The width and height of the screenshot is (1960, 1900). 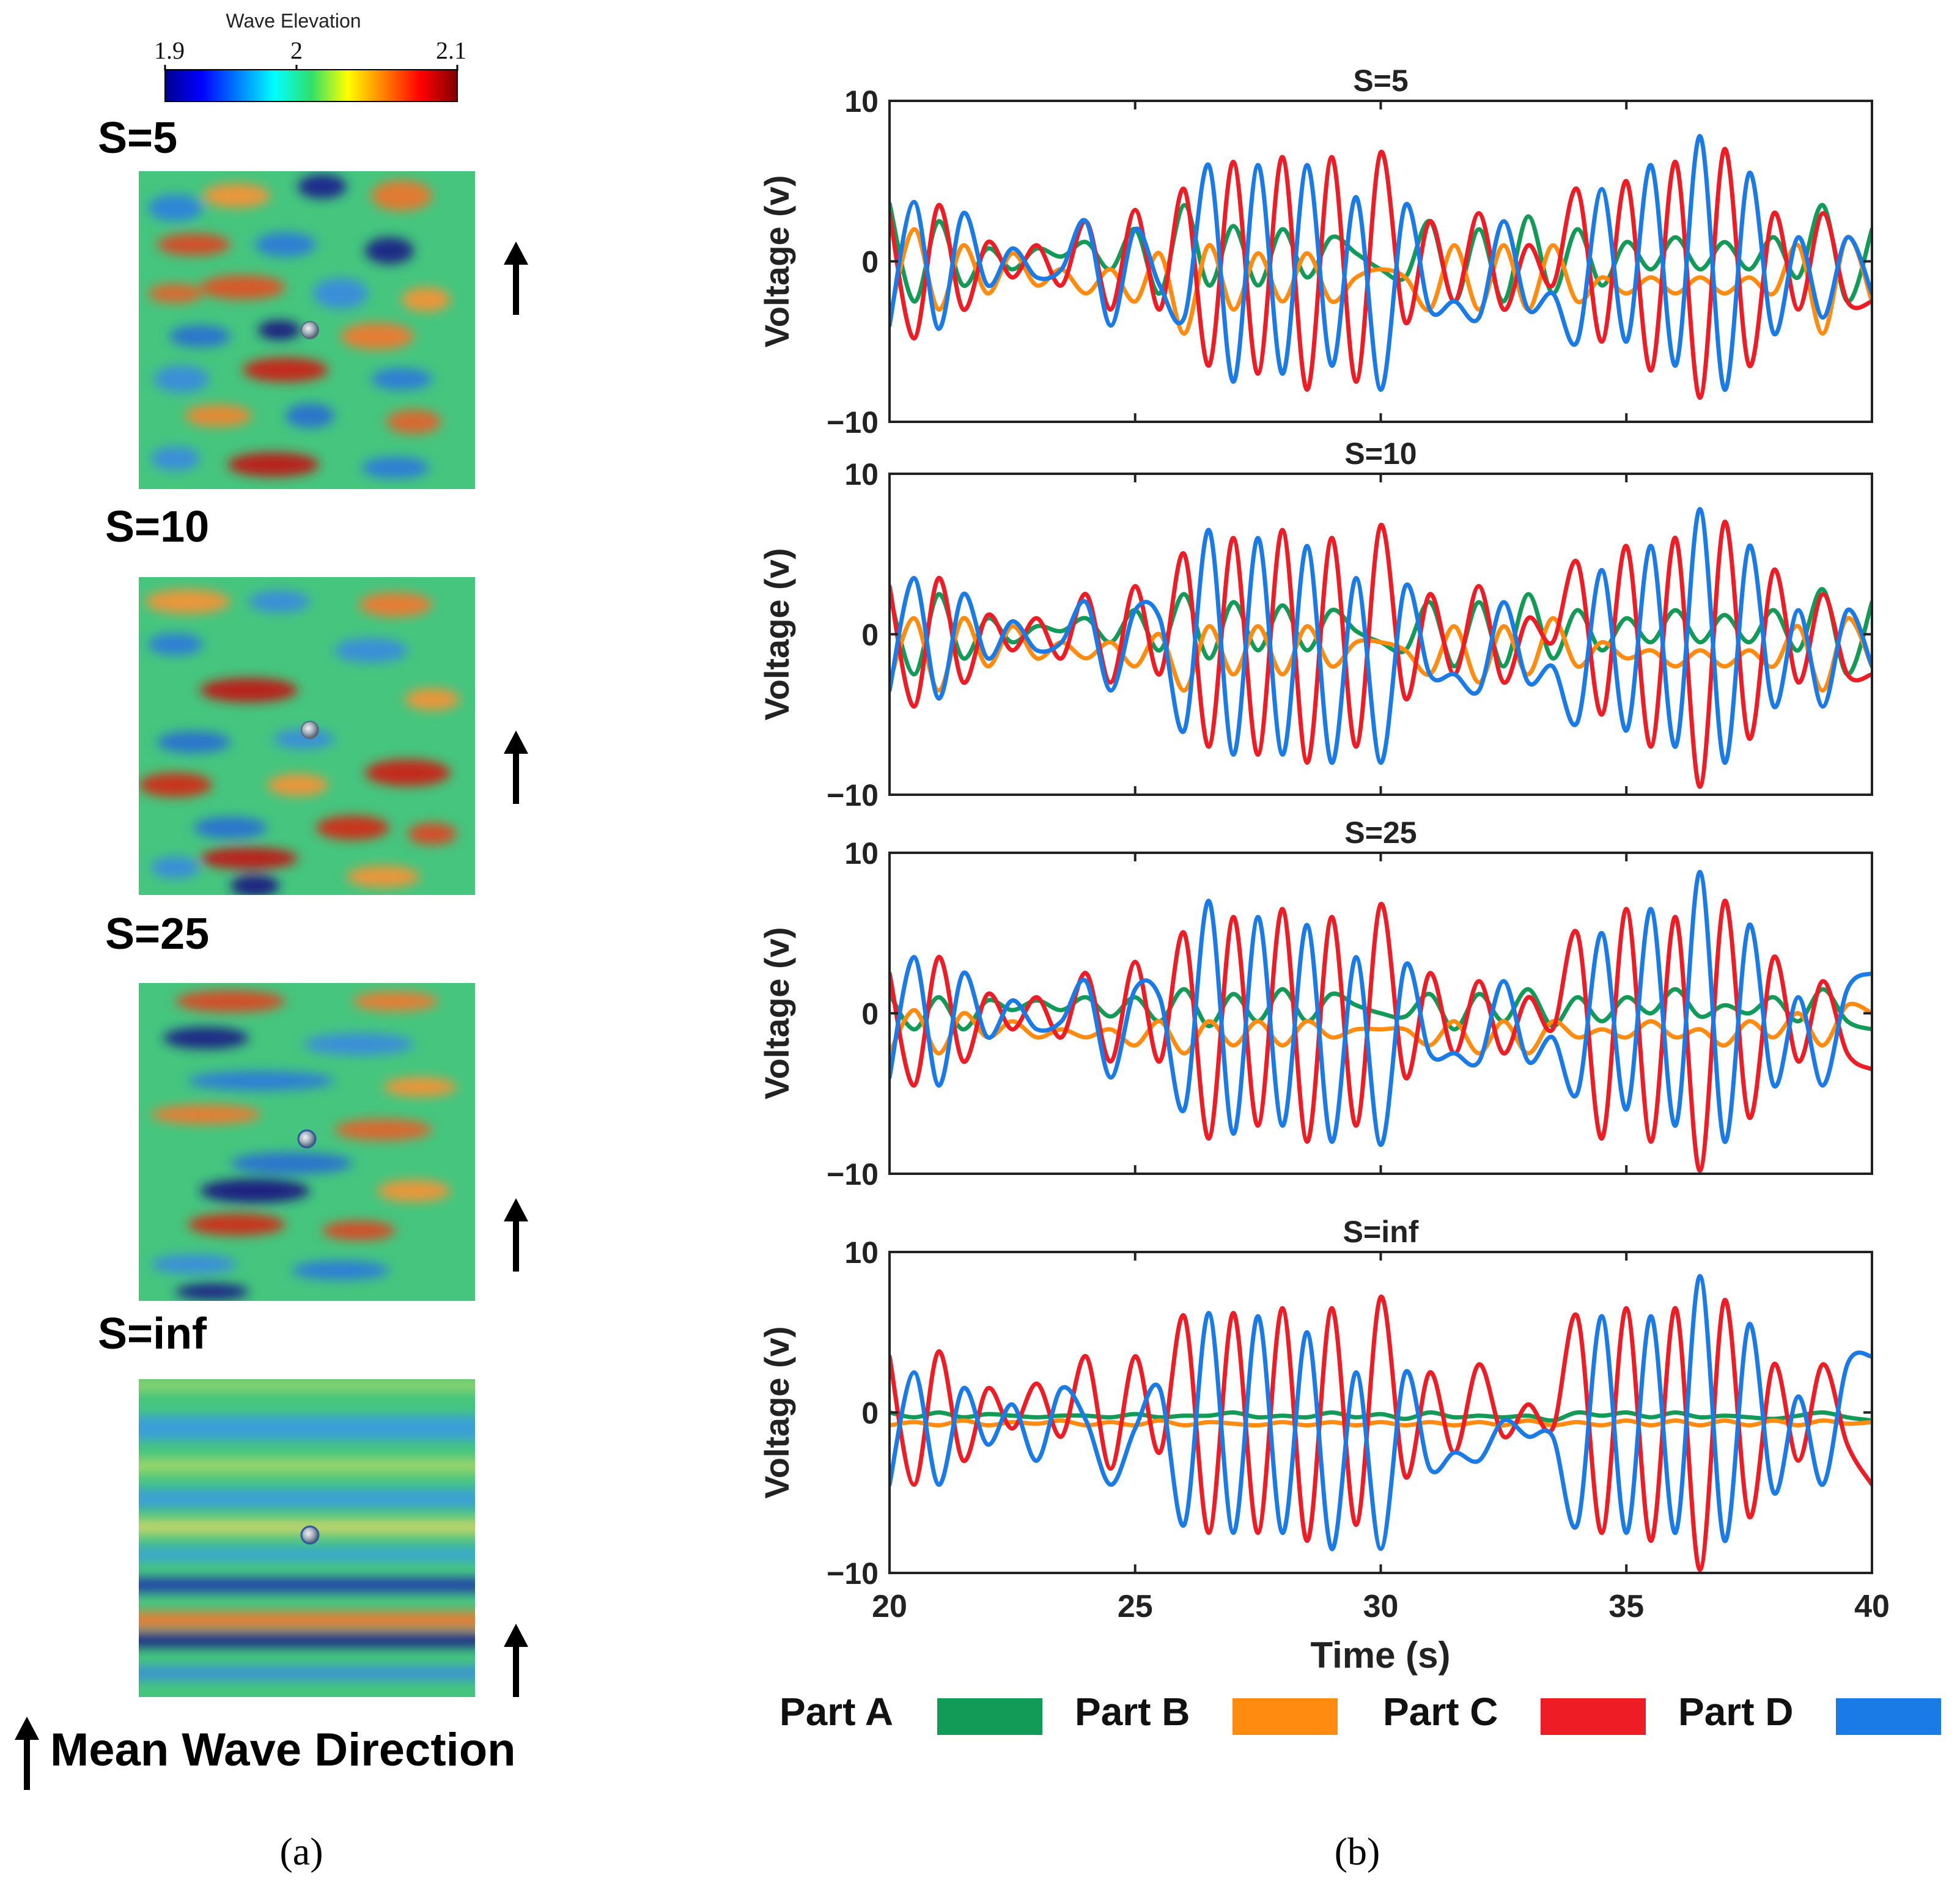 What do you see at coordinates (516, 278) in the screenshot?
I see `wave-direction-arrow-s5` at bounding box center [516, 278].